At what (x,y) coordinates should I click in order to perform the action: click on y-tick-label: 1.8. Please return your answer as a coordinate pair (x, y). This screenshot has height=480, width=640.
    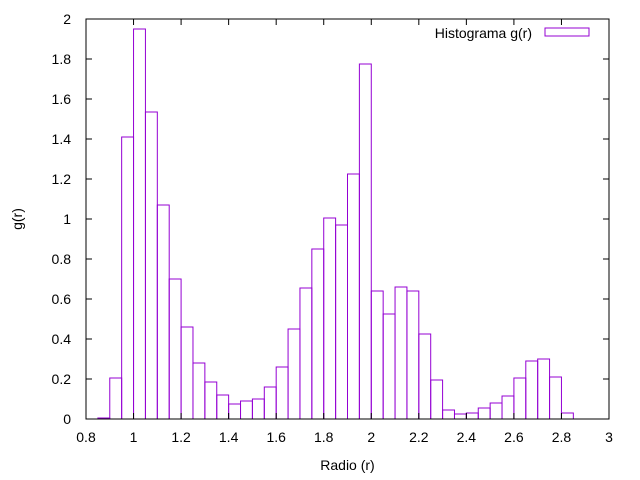
    Looking at the image, I should click on (62, 59).